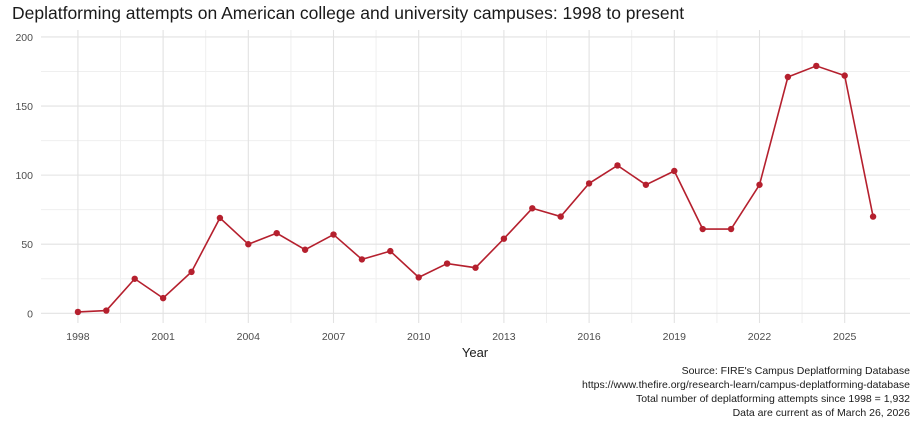  What do you see at coordinates (248, 244) in the screenshot?
I see `data-point-2004` at bounding box center [248, 244].